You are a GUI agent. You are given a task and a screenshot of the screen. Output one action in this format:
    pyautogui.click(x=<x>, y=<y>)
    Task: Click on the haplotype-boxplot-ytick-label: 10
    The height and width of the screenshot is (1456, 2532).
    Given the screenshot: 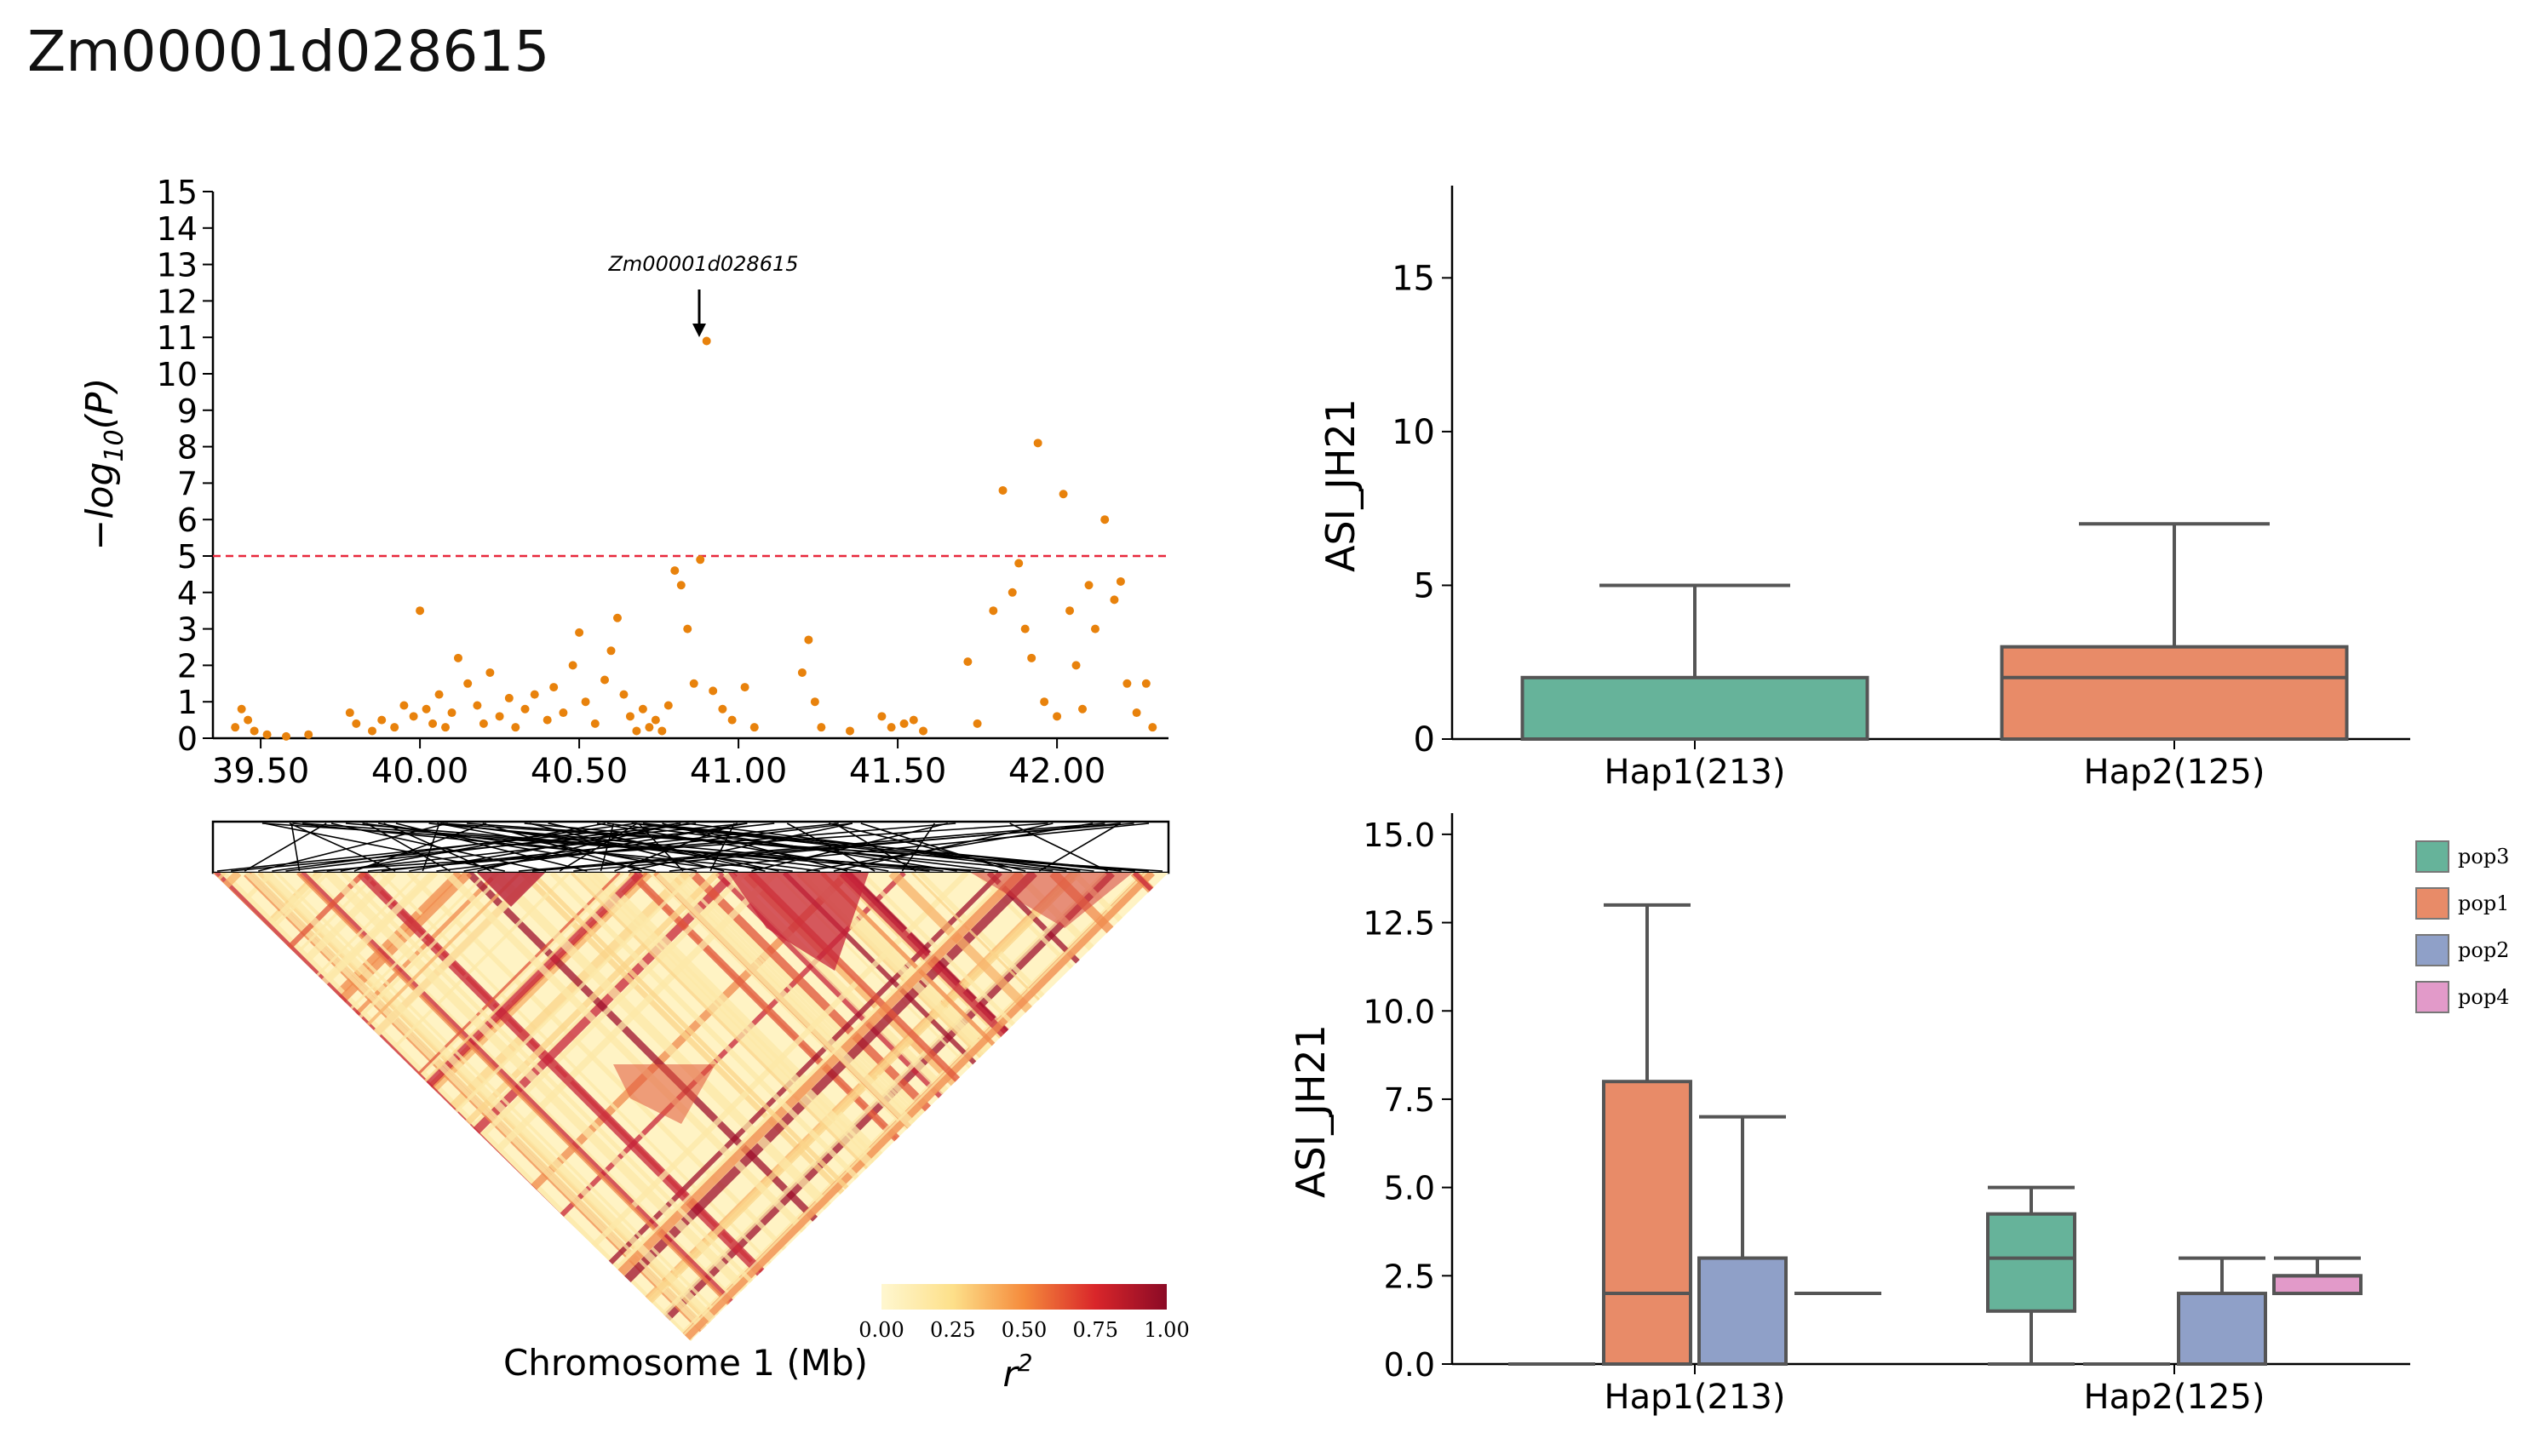 What is the action you would take?
    pyautogui.click(x=1414, y=433)
    